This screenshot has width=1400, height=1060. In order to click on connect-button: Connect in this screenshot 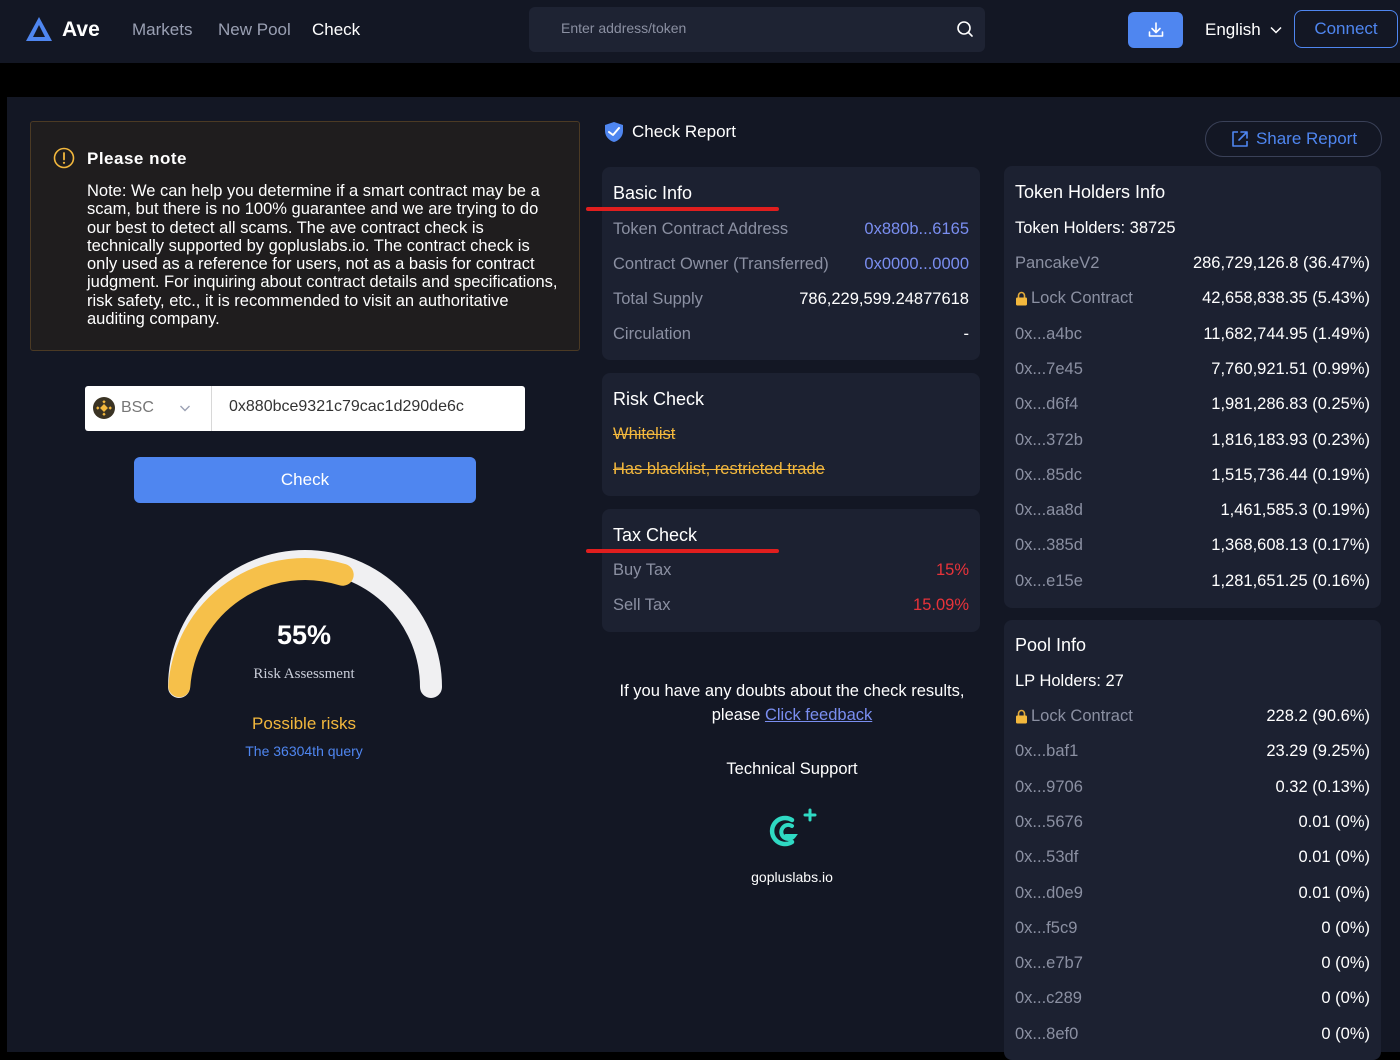, I will do `click(1346, 29)`.